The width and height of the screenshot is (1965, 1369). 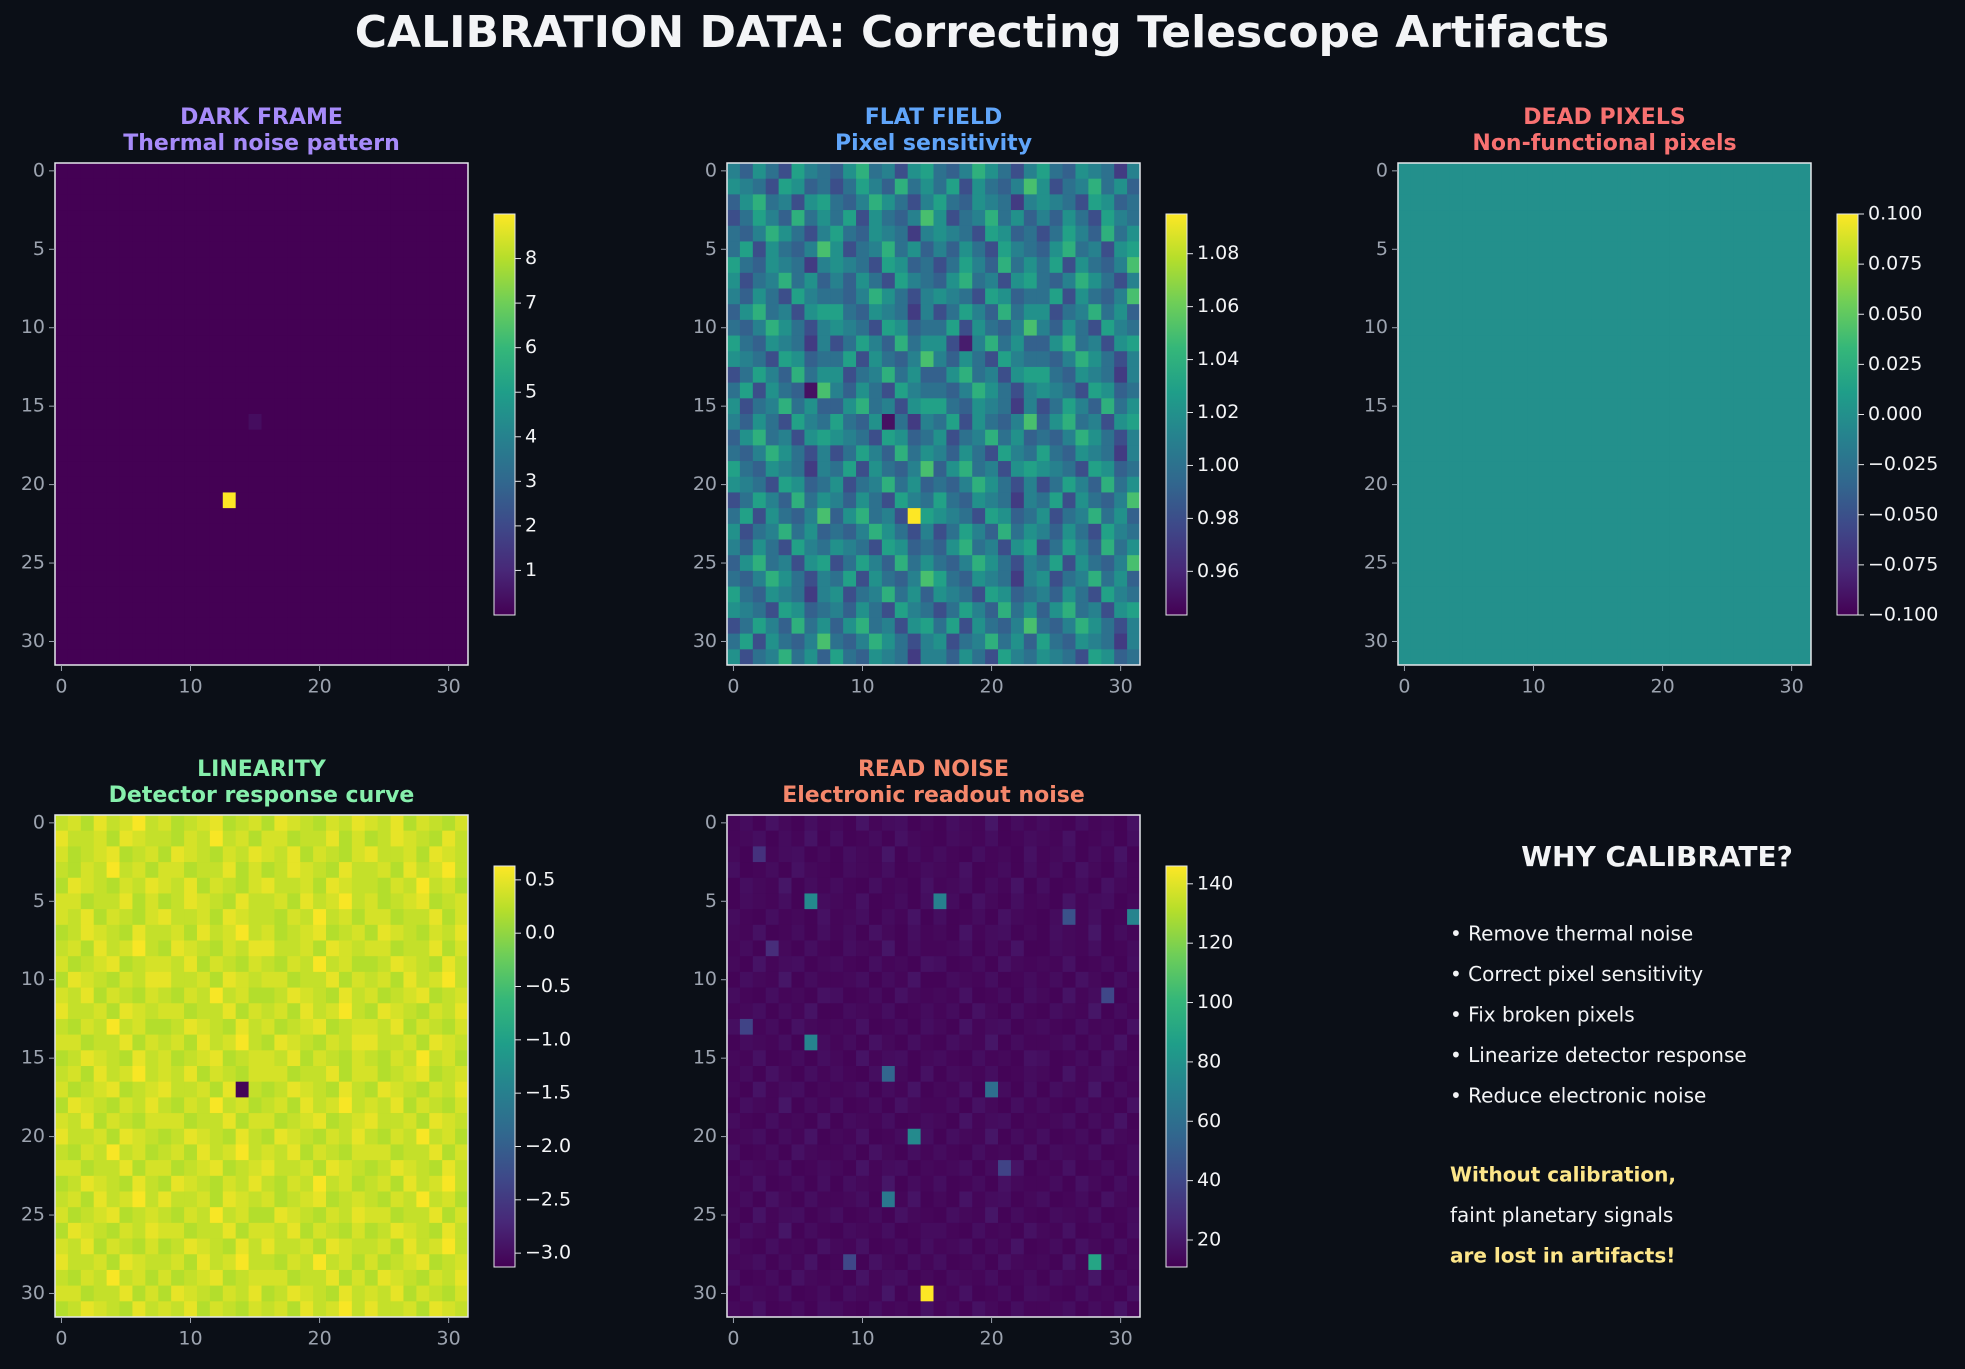 I want to click on colorbar-tick-label: 1.02, so click(x=1218, y=412).